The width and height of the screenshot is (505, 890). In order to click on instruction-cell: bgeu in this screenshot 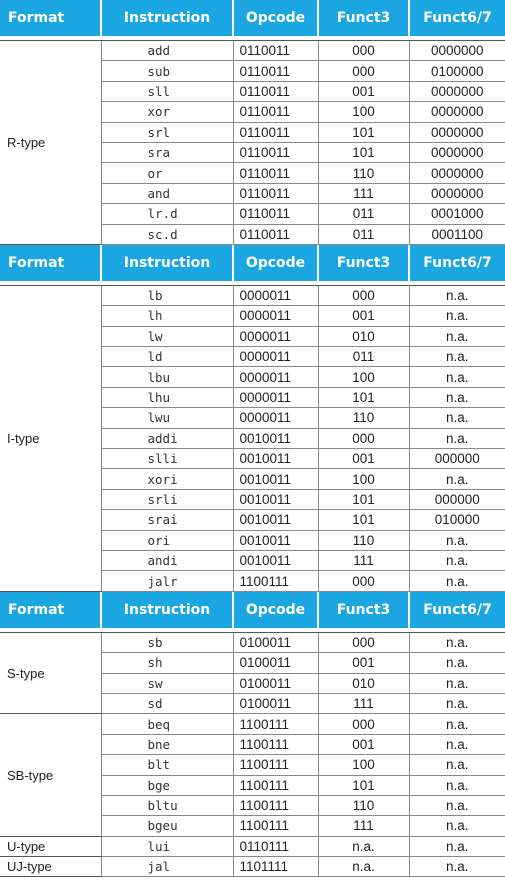, I will do `click(166, 826)`.